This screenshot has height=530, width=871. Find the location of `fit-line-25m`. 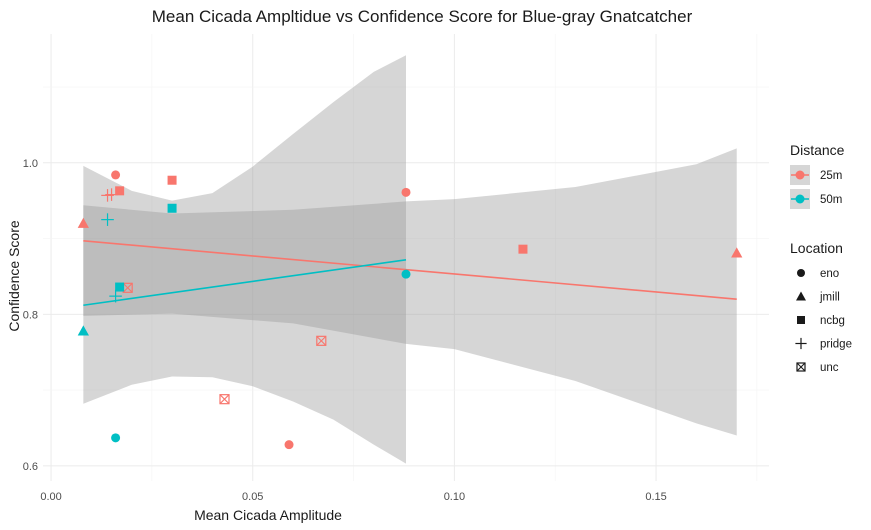

fit-line-25m is located at coordinates (410, 270).